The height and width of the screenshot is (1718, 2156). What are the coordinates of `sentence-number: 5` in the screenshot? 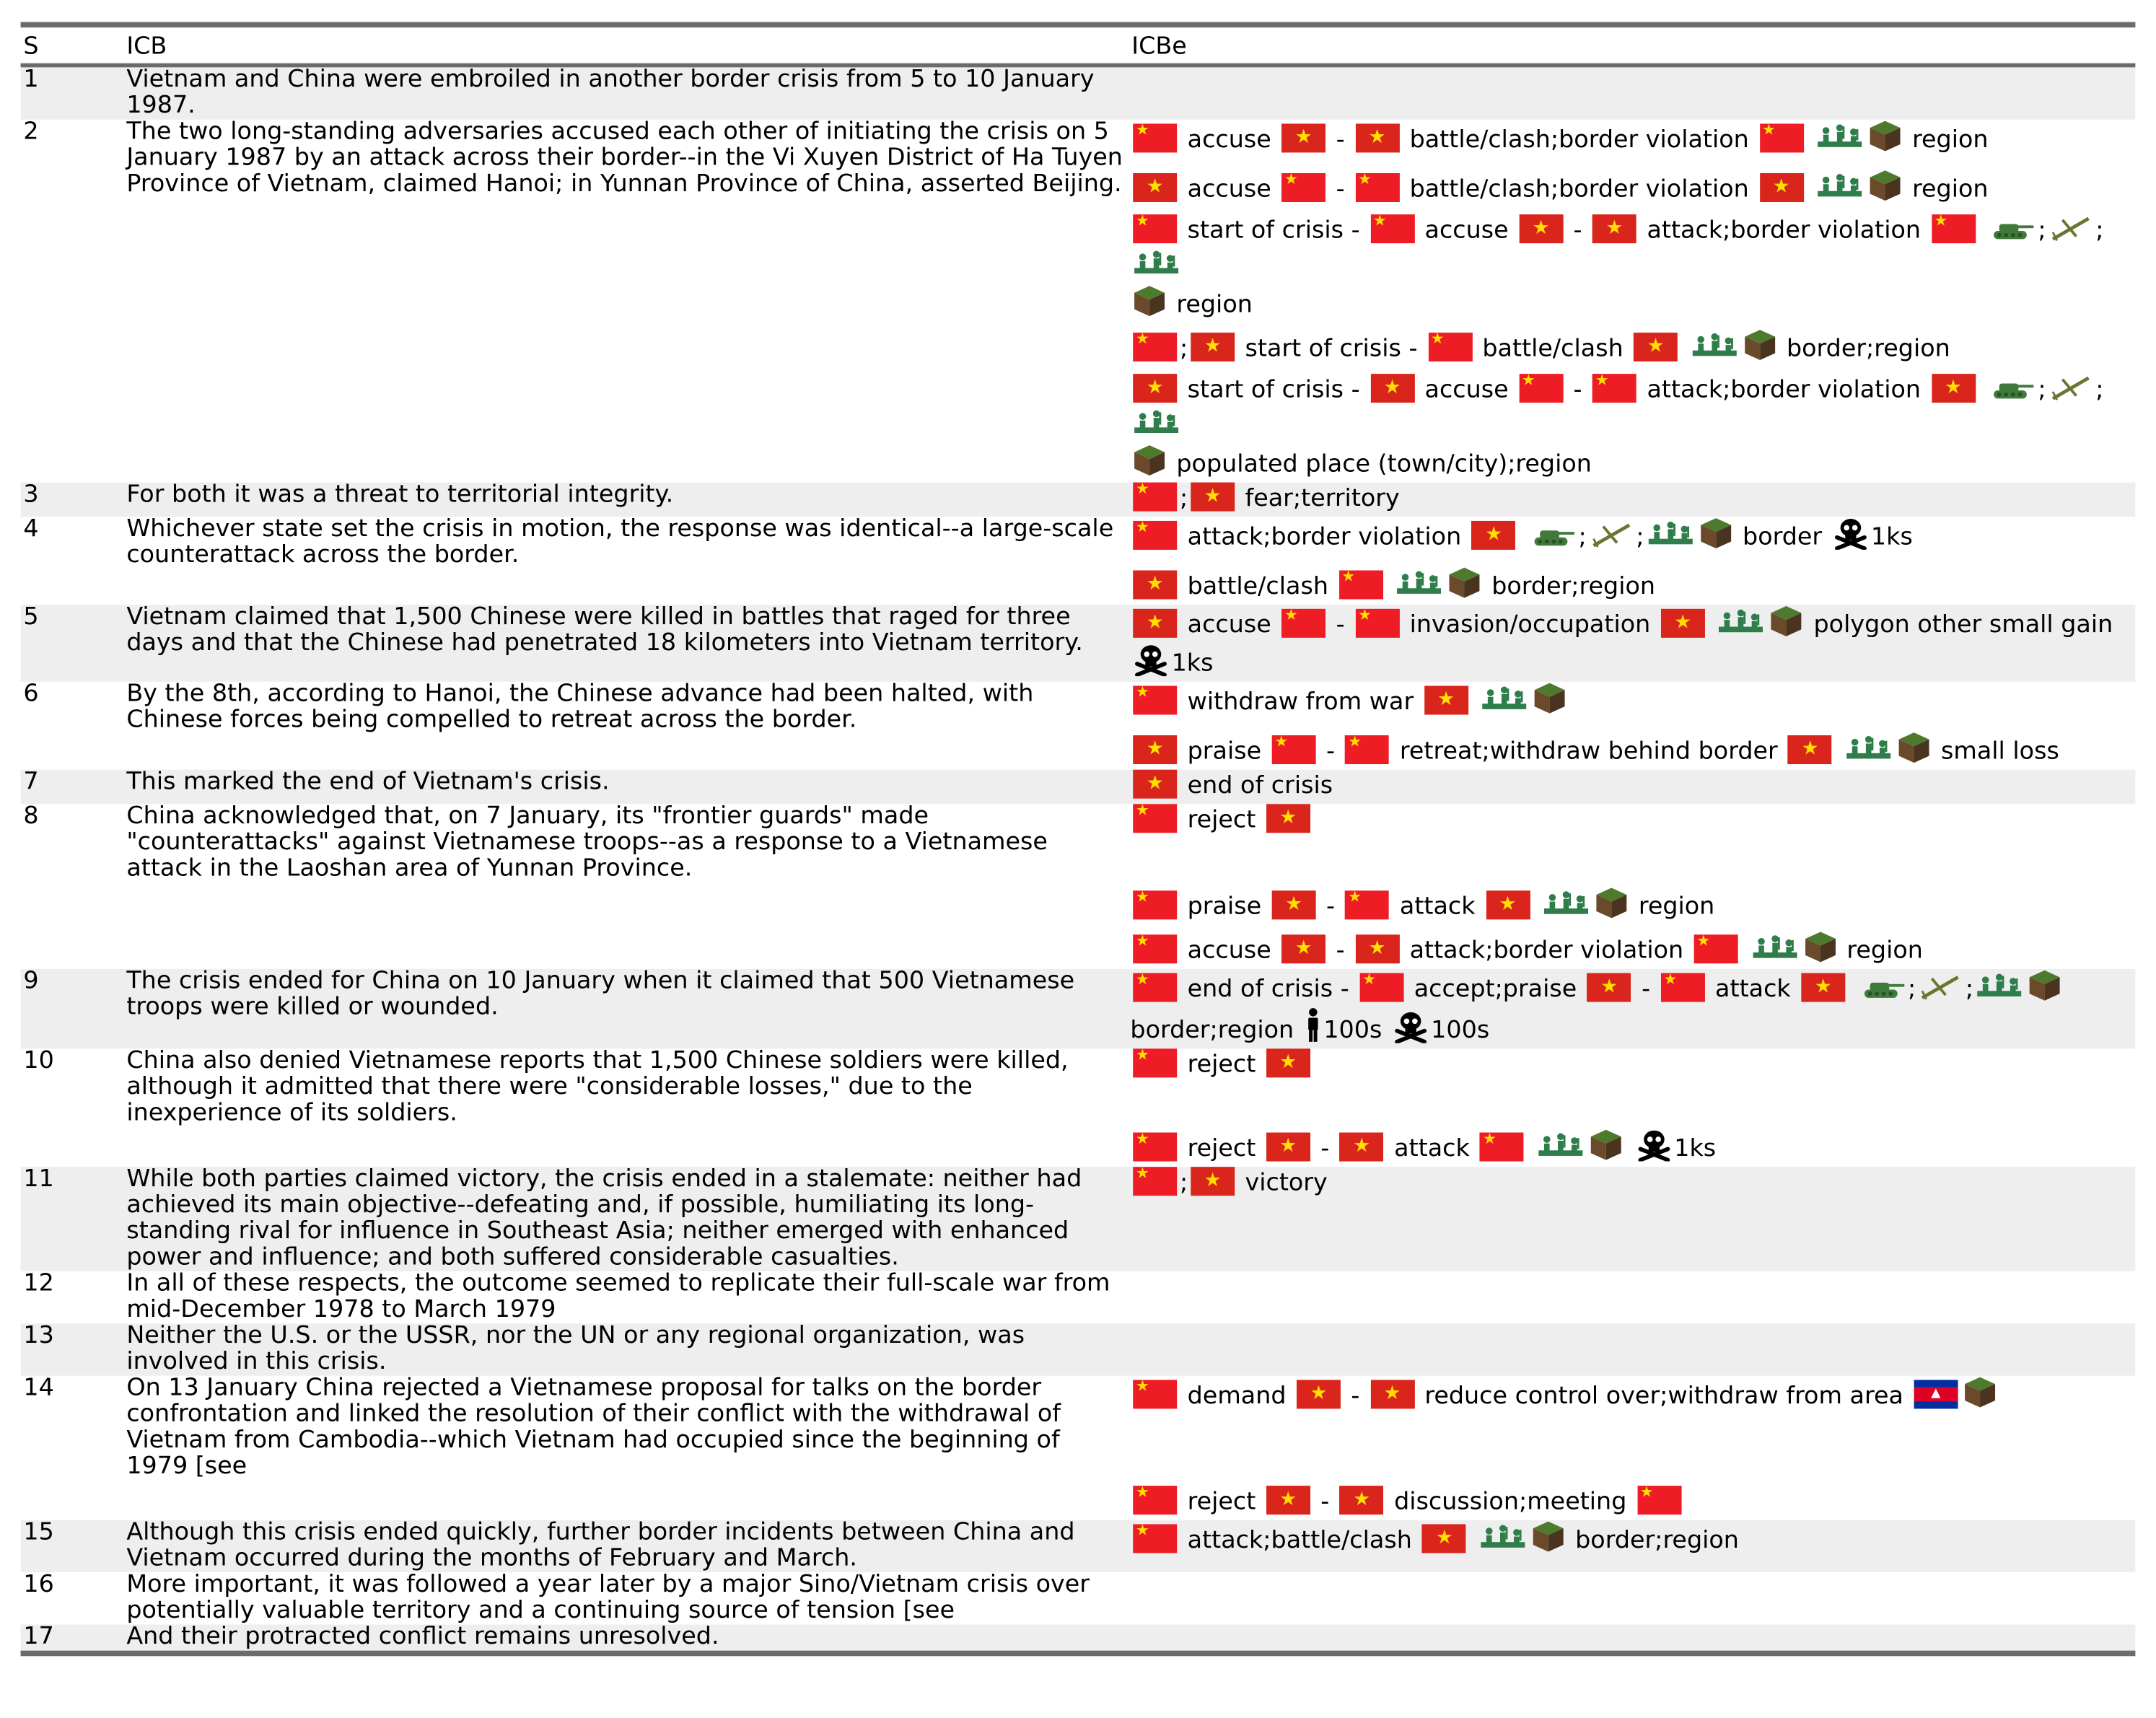 It's located at (72, 643).